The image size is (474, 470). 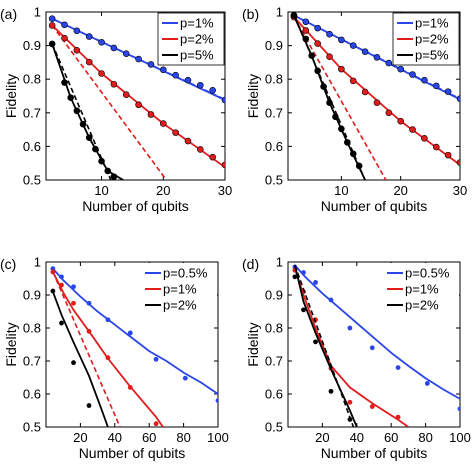 I want to click on x-tick-label: 20, so click(x=80, y=437).